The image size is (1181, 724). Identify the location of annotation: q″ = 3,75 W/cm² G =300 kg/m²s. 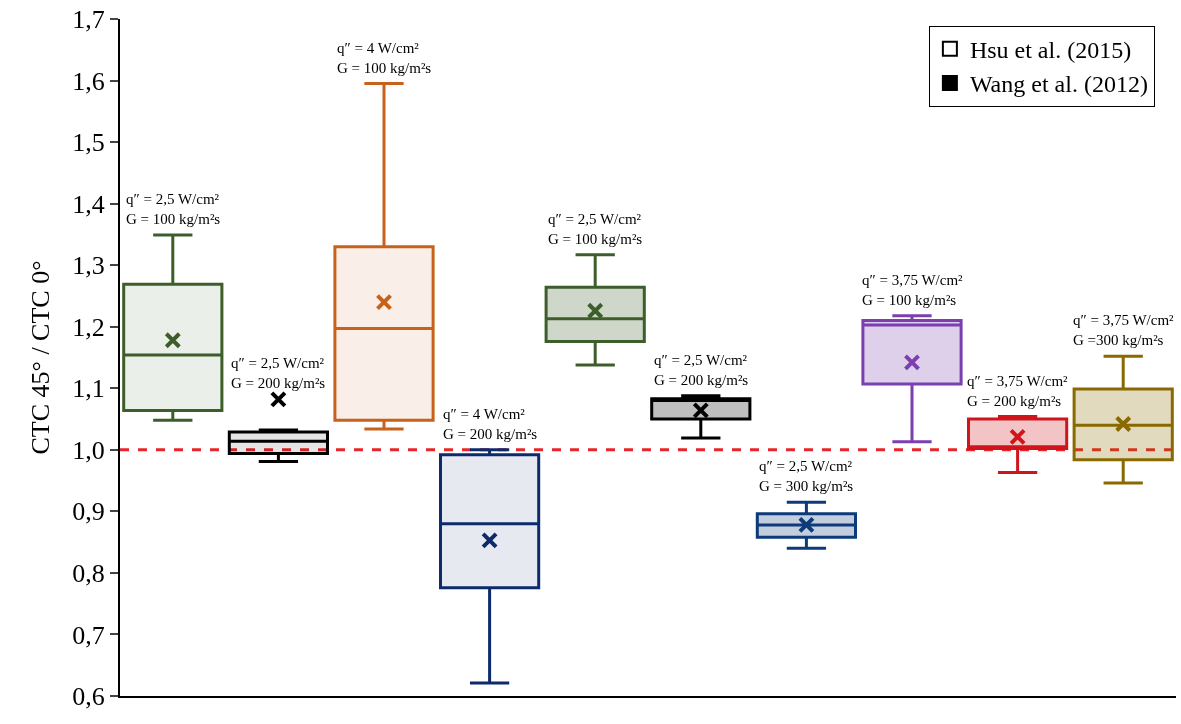
(1124, 330).